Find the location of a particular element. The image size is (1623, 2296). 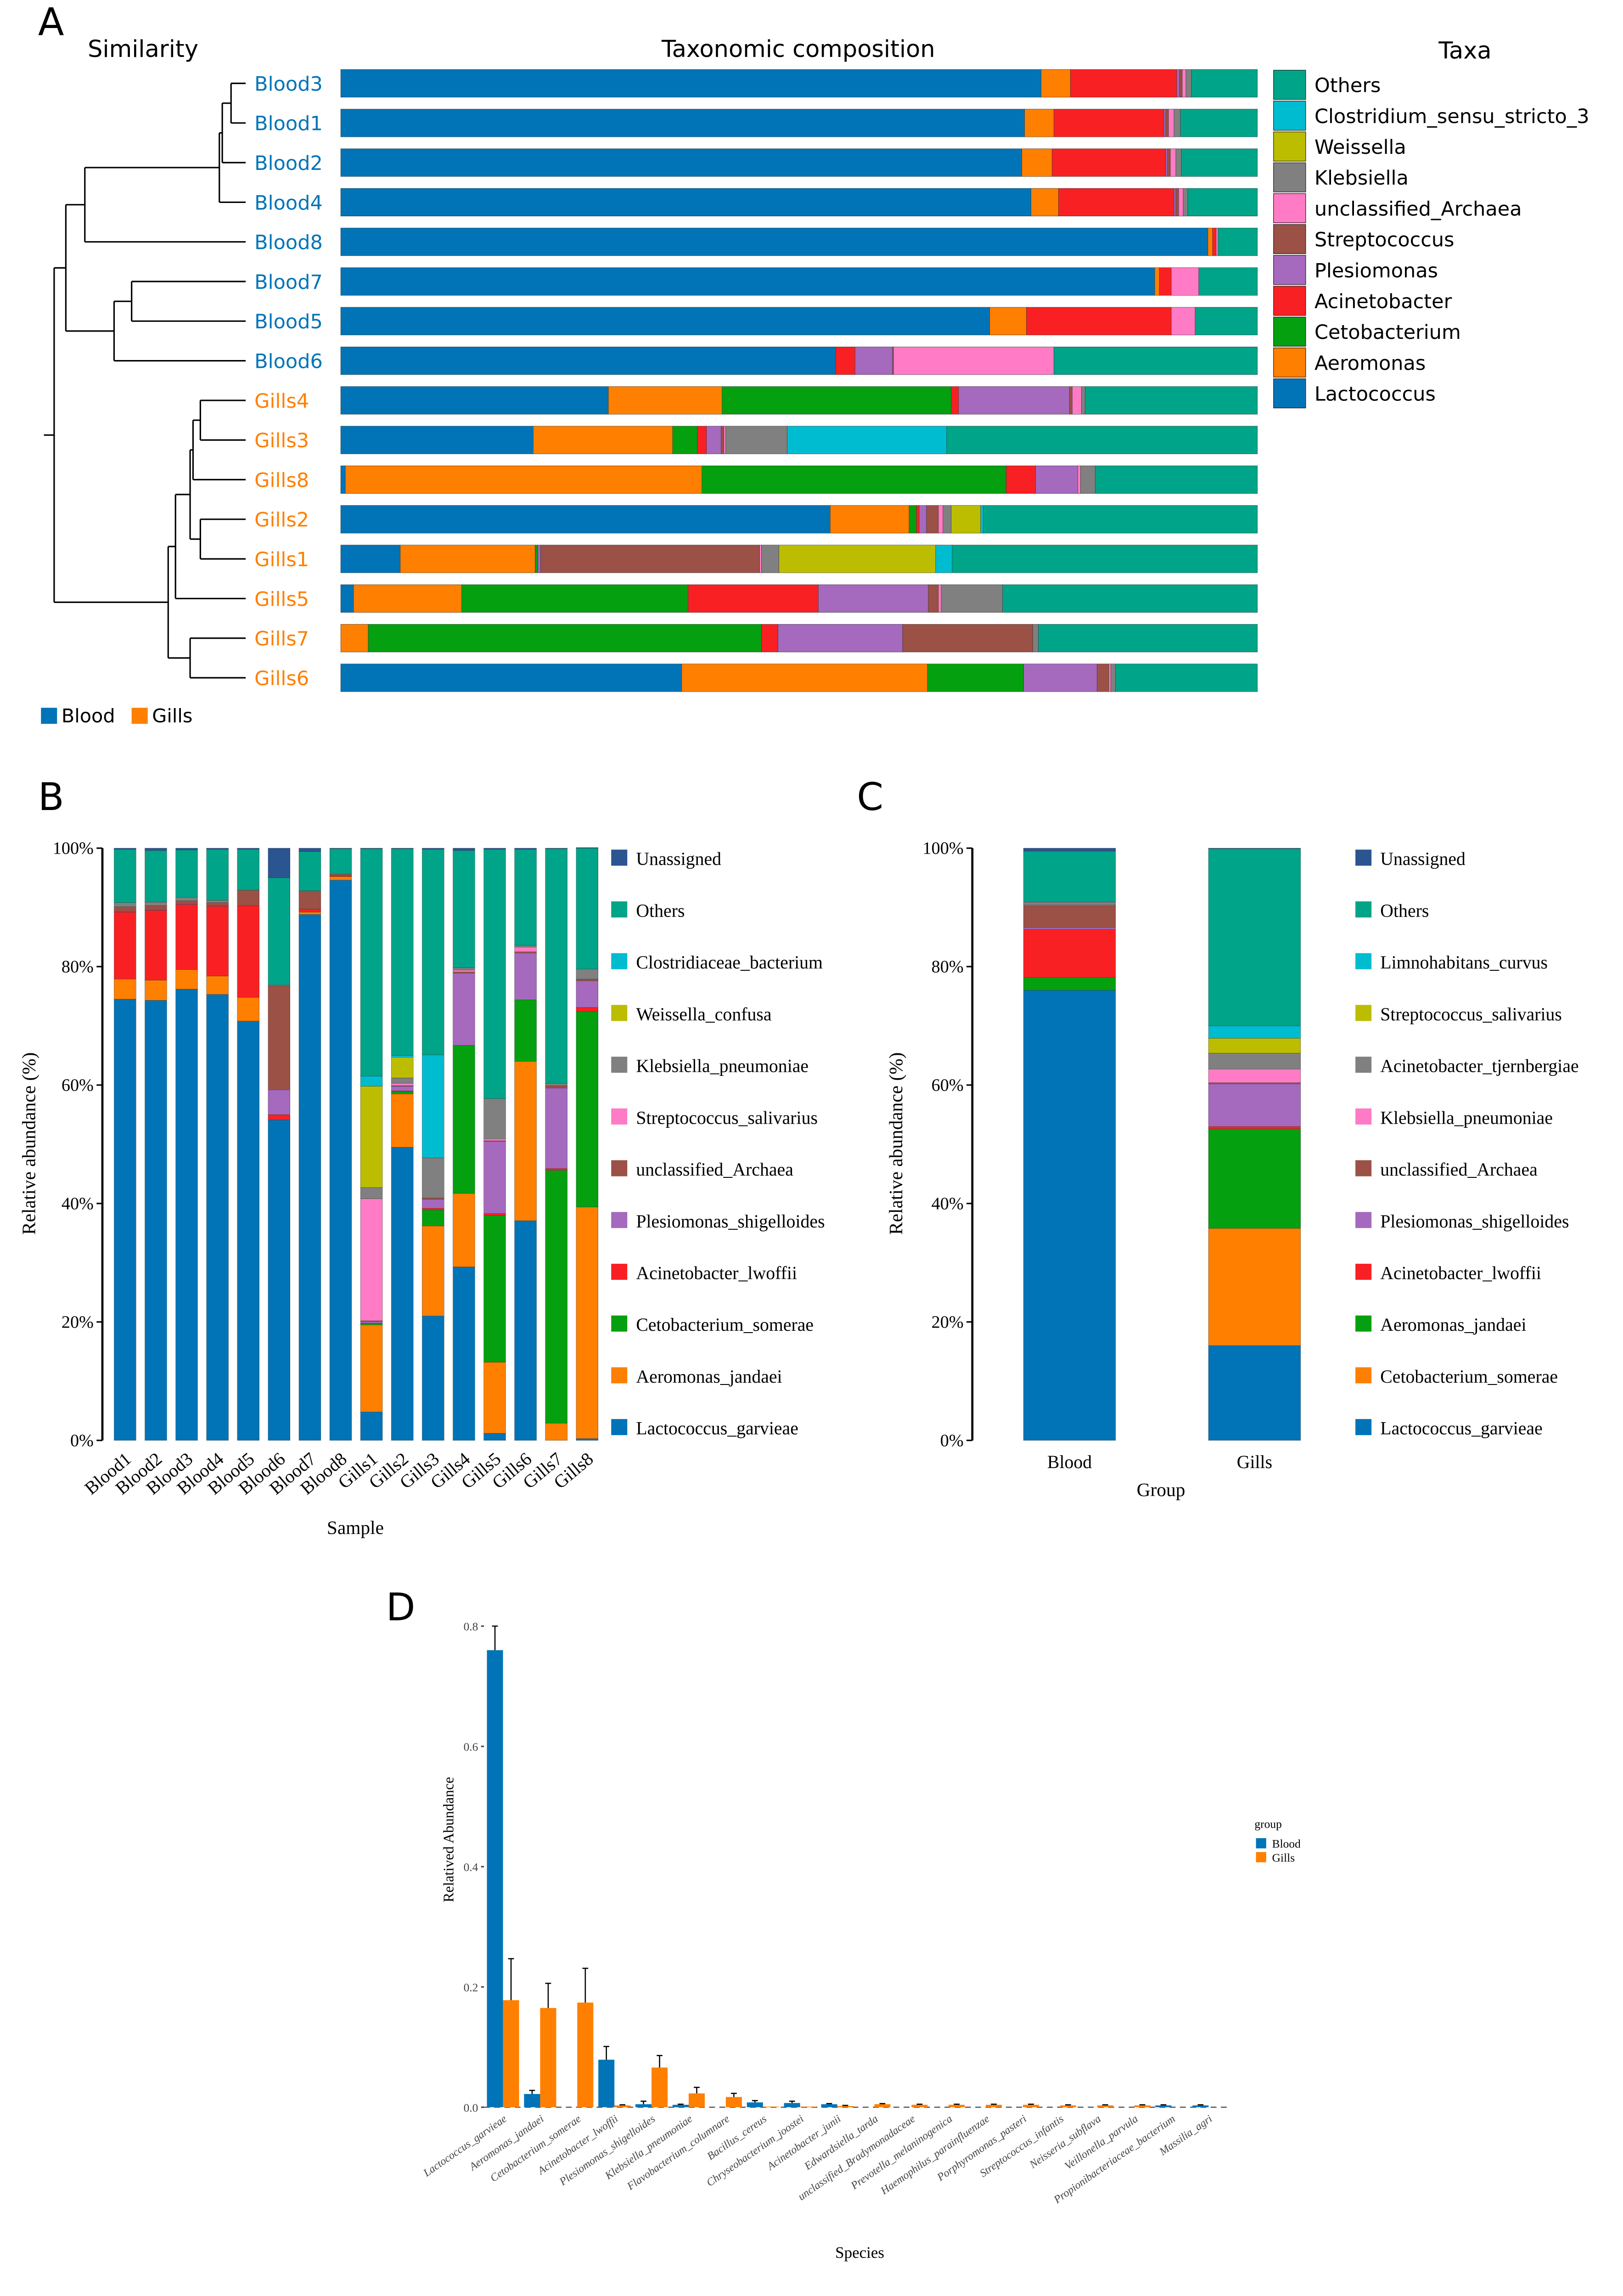

sample-label: Blood6 is located at coordinates (288, 361).